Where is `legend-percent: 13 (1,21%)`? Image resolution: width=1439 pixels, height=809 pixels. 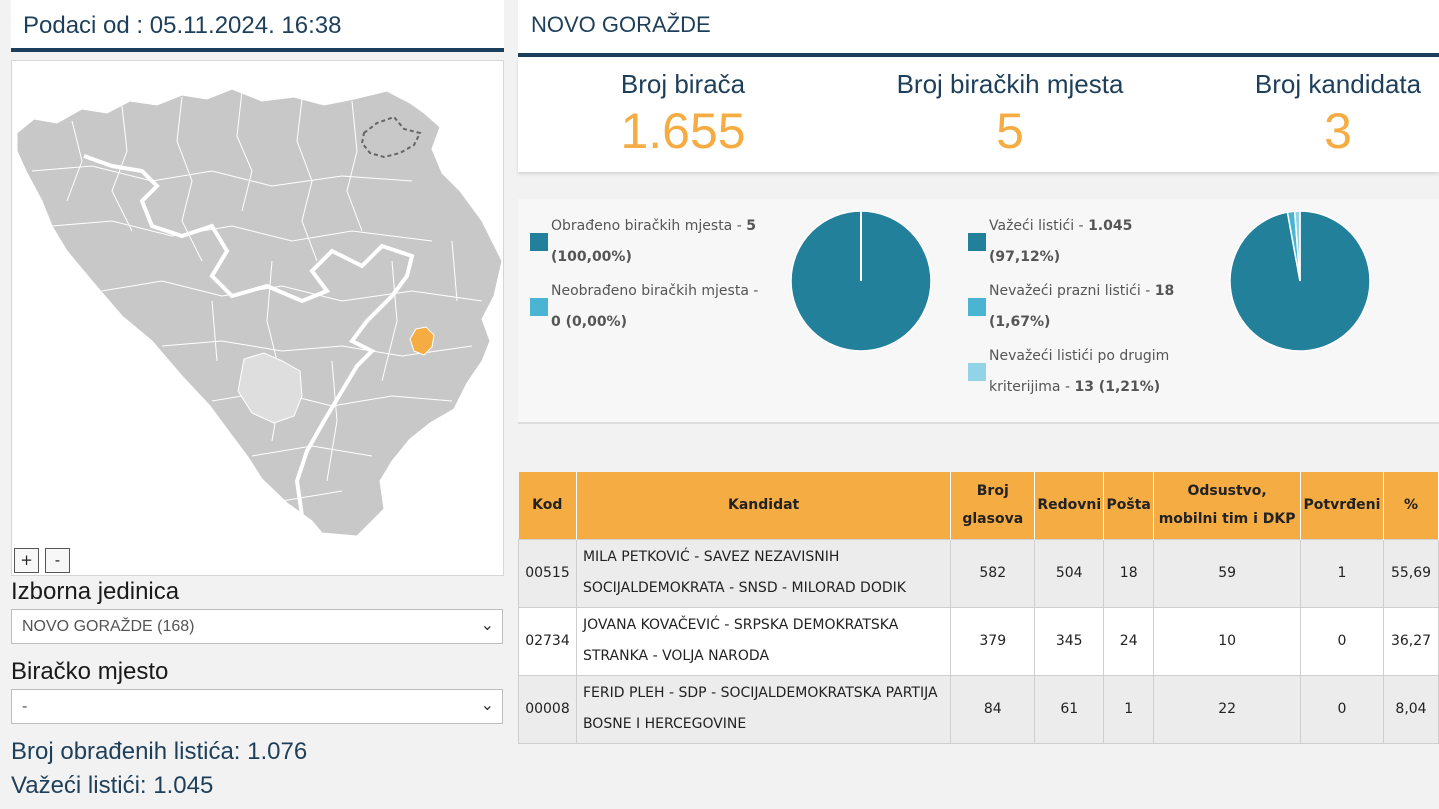
legend-percent: 13 (1,21%) is located at coordinates (1117, 387).